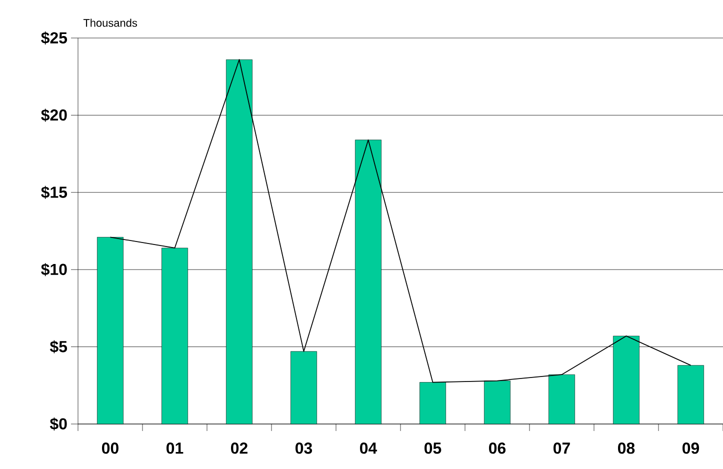  Describe the element at coordinates (175, 448) in the screenshot. I see `x-tick-label: 01` at that location.